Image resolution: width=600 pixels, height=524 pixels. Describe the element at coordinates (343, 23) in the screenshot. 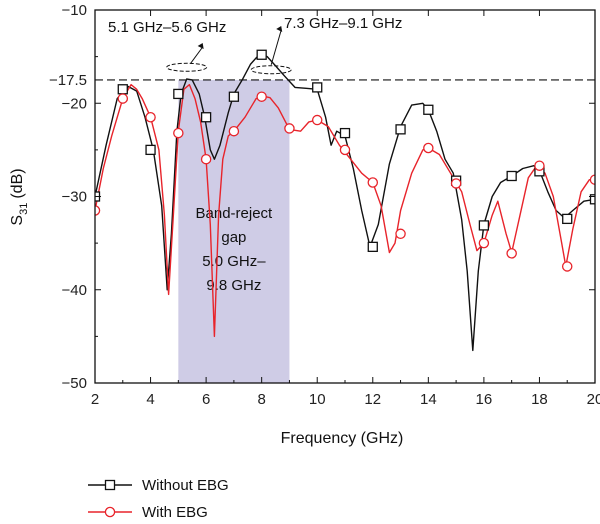

I see `annotation-text: 7.3 GHz–9.1 GHz` at that location.